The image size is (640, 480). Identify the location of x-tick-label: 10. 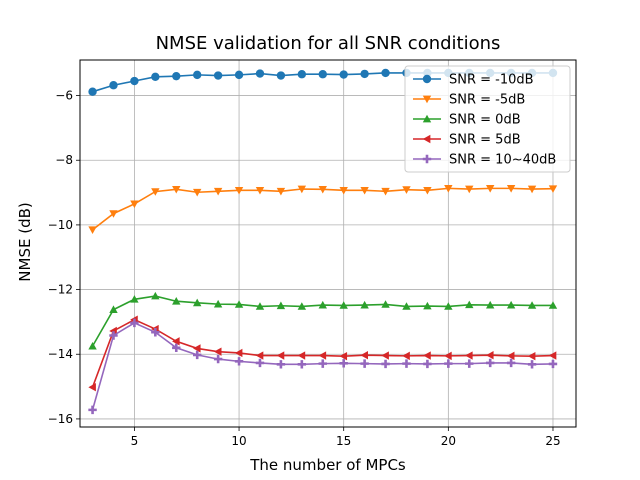
(238, 441).